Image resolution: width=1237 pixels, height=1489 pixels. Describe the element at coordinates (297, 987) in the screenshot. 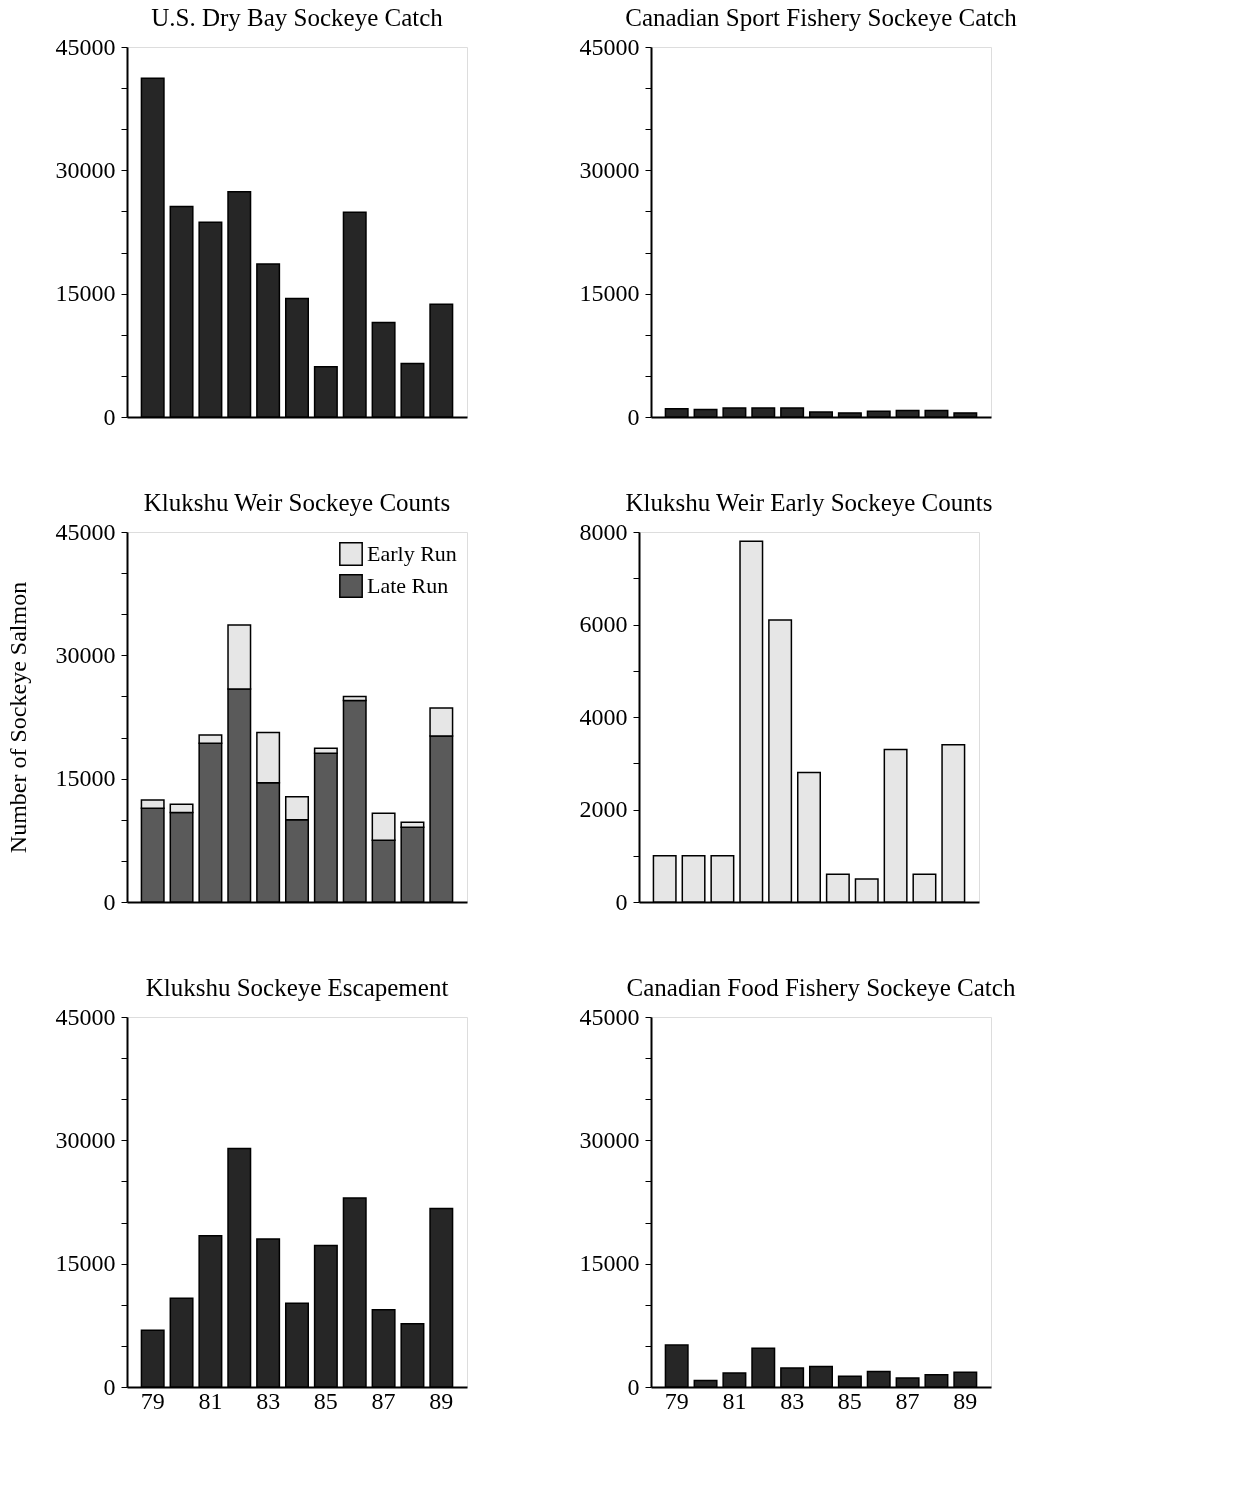

I see `chart-title: Klukshu Sockeye Escapement` at that location.